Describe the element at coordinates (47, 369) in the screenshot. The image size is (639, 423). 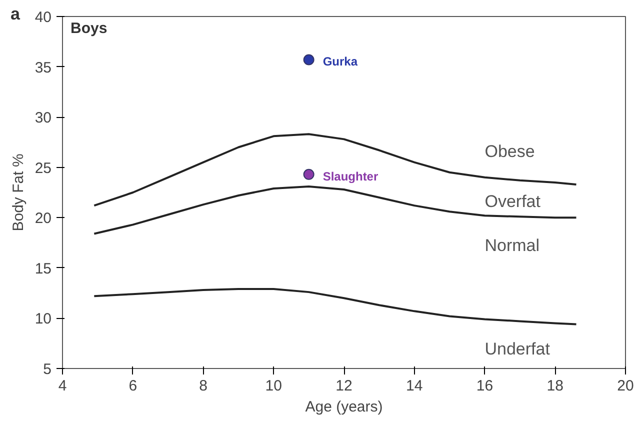
I see `y-tick-label: 5` at that location.